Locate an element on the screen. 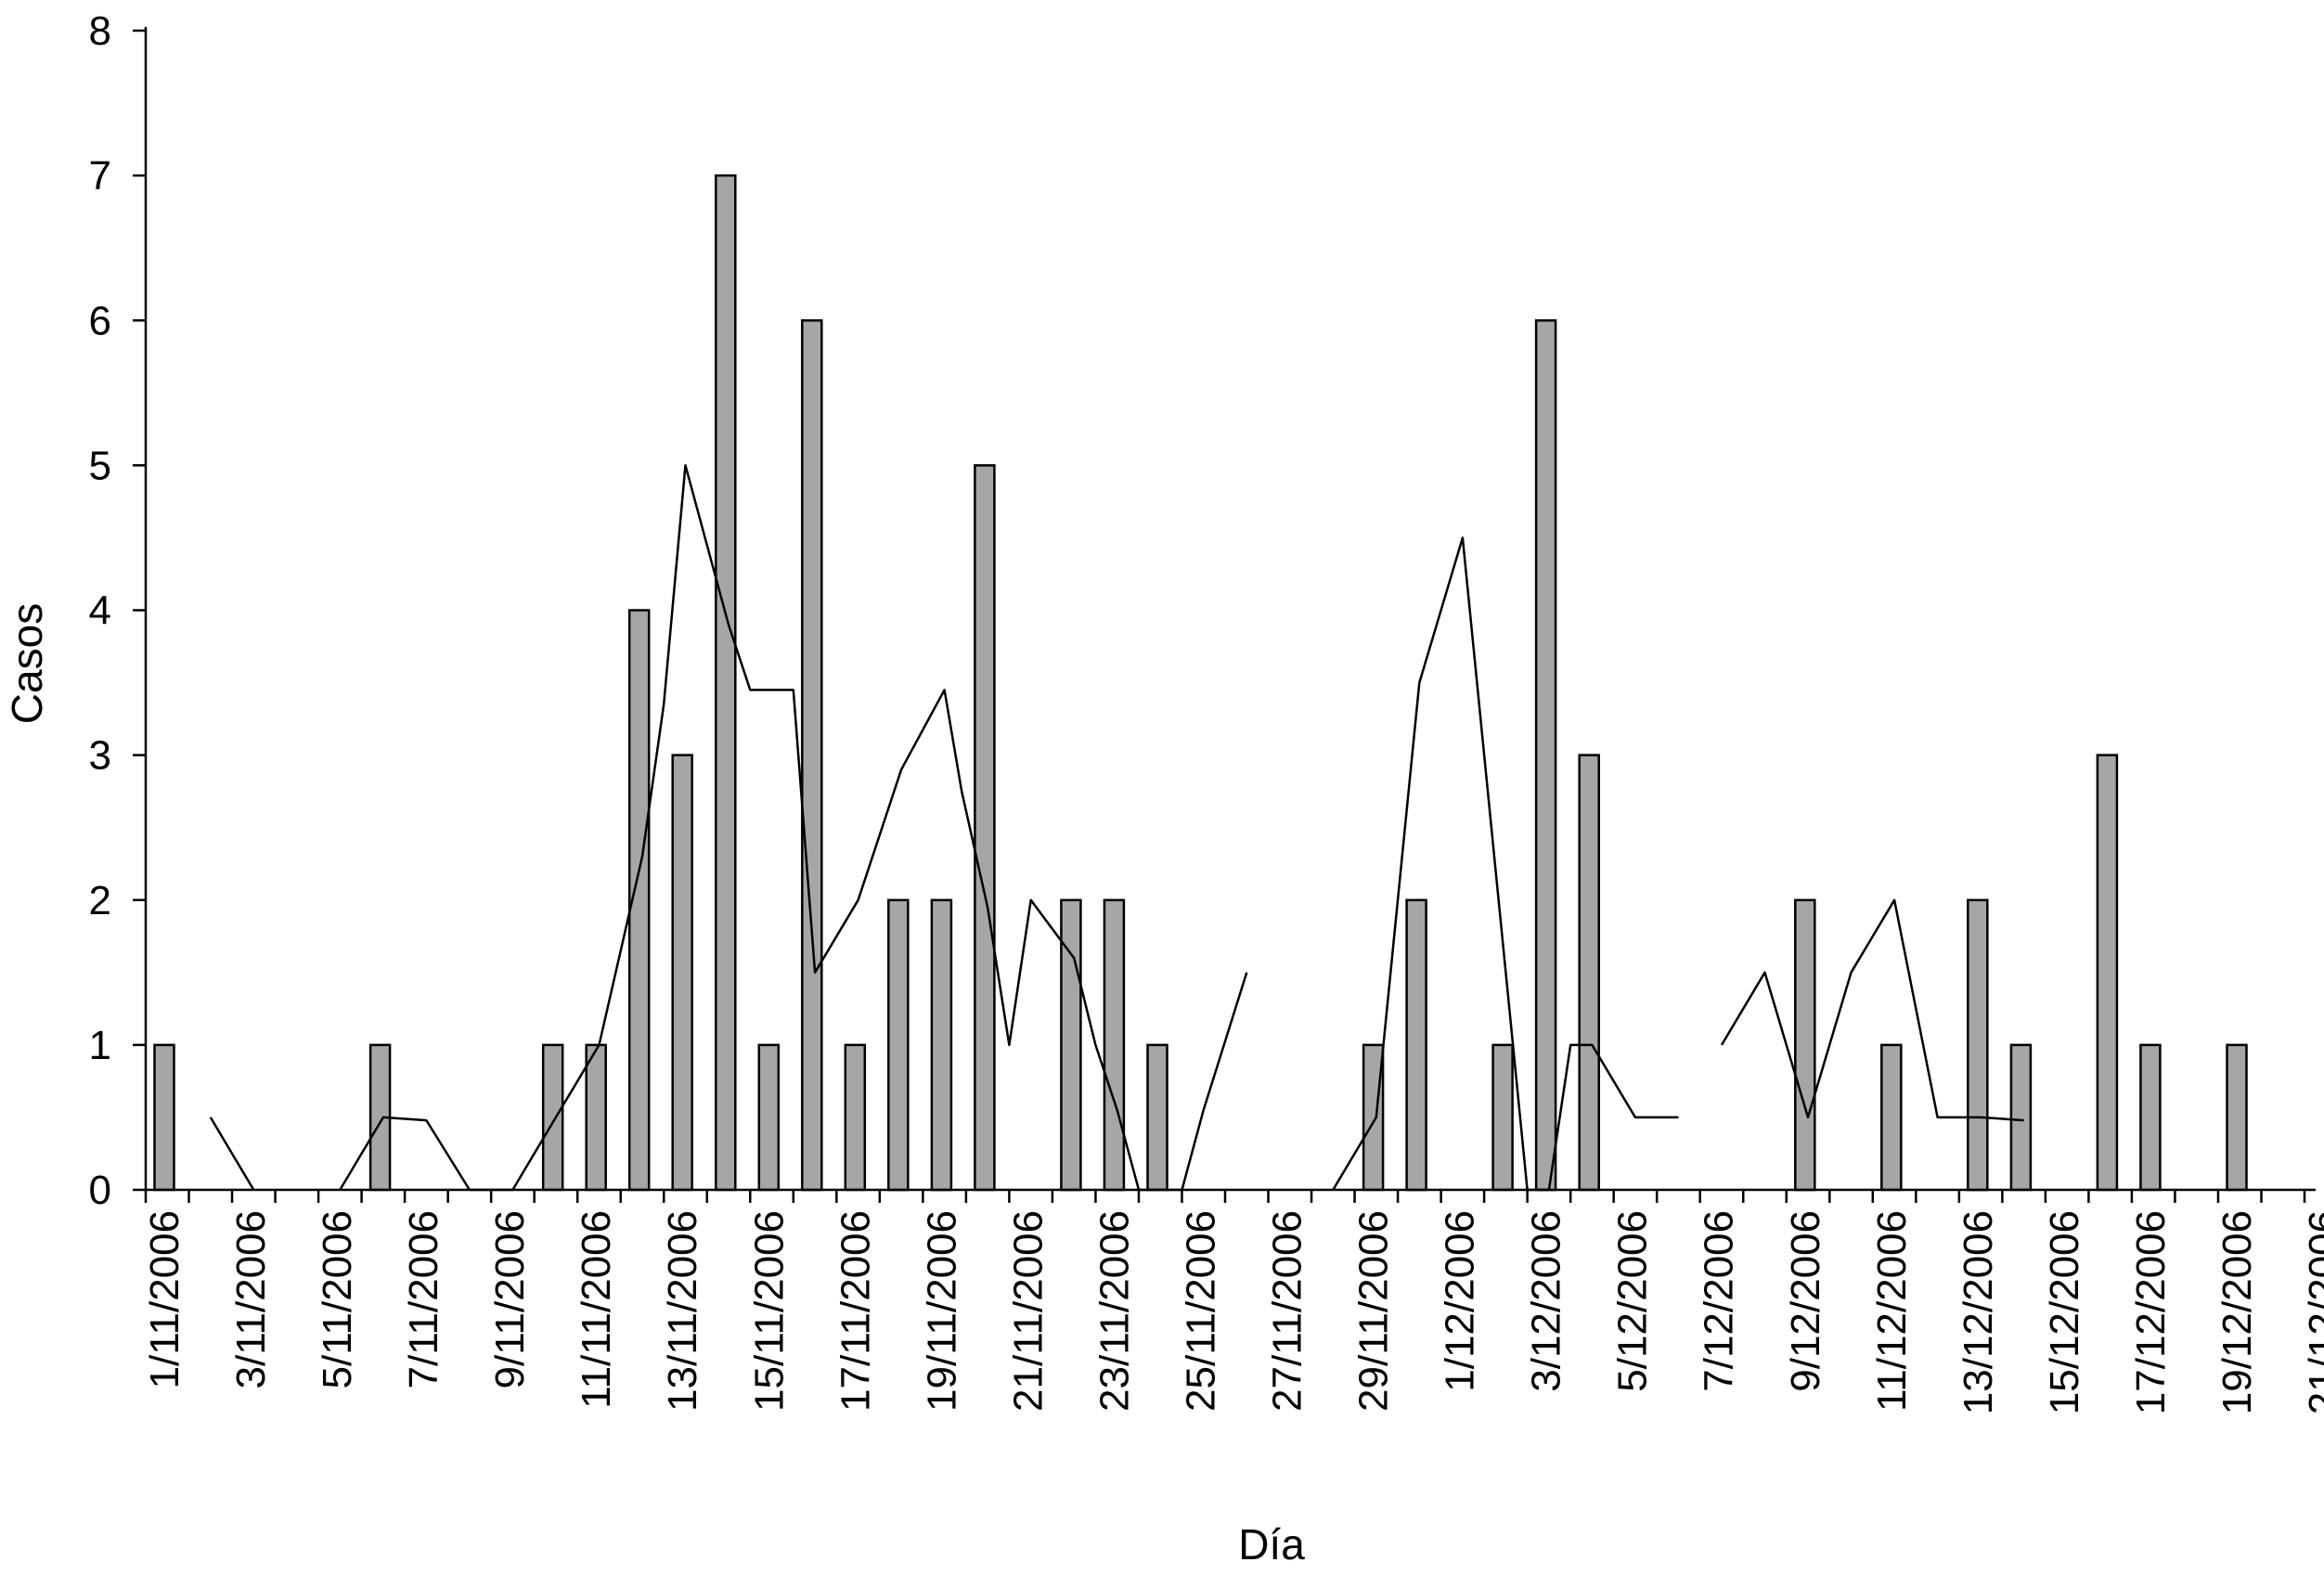 The height and width of the screenshot is (1575, 2324). bar-29/11/2006 is located at coordinates (1373, 1117).